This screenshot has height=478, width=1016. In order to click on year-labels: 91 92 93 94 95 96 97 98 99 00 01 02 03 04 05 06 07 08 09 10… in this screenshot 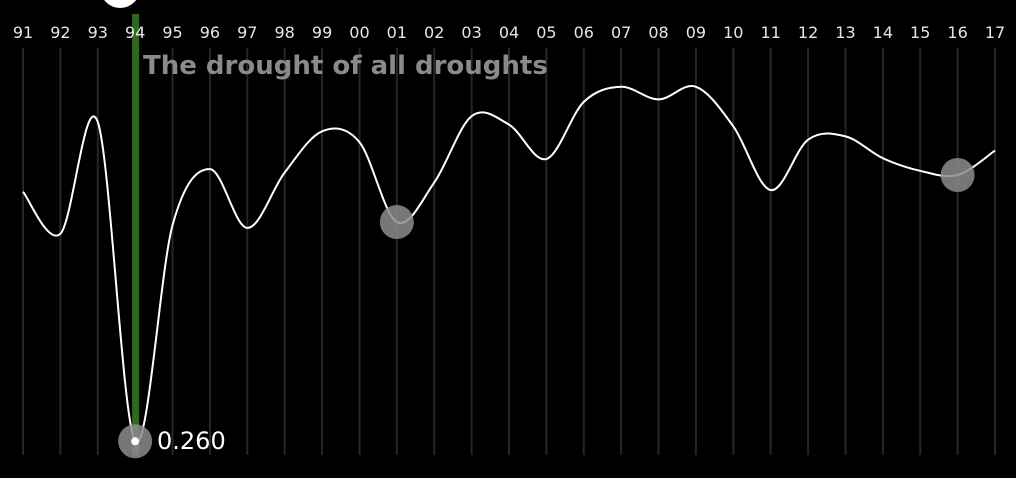, I will do `click(509, 32)`.